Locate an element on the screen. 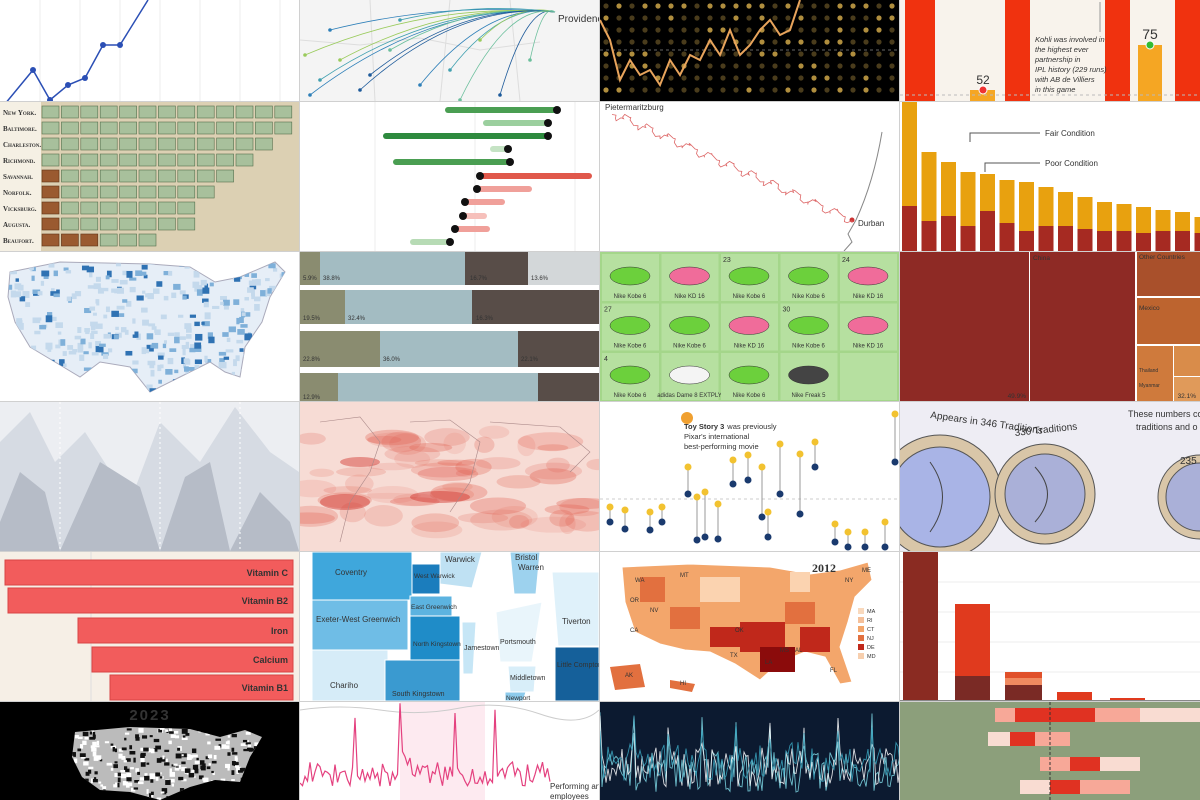 Image resolution: width=1200 pixels, height=800 pixels. dumbbell-tile is located at coordinates (449, 176).